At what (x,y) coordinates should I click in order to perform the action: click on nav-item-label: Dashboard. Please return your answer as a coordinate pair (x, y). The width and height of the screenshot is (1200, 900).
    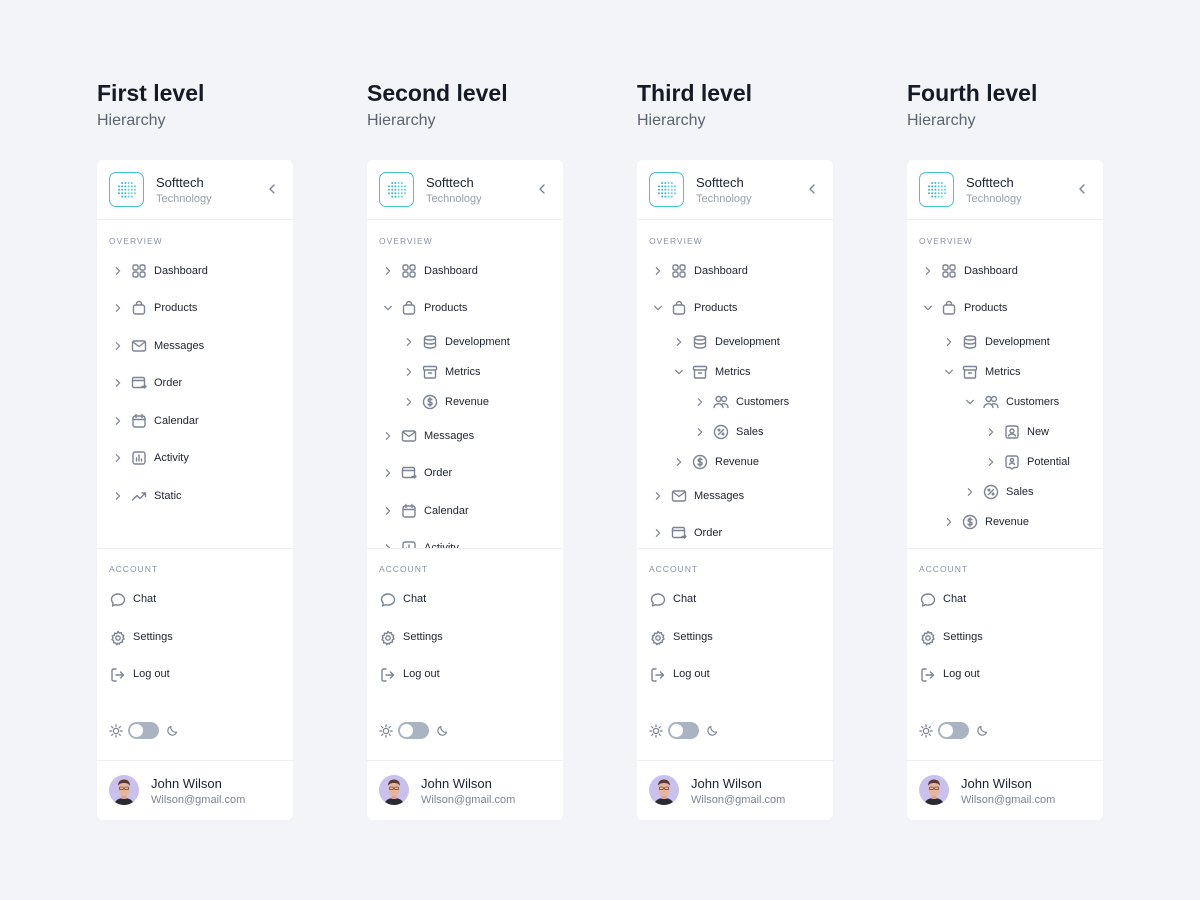
    Looking at the image, I should click on (721, 270).